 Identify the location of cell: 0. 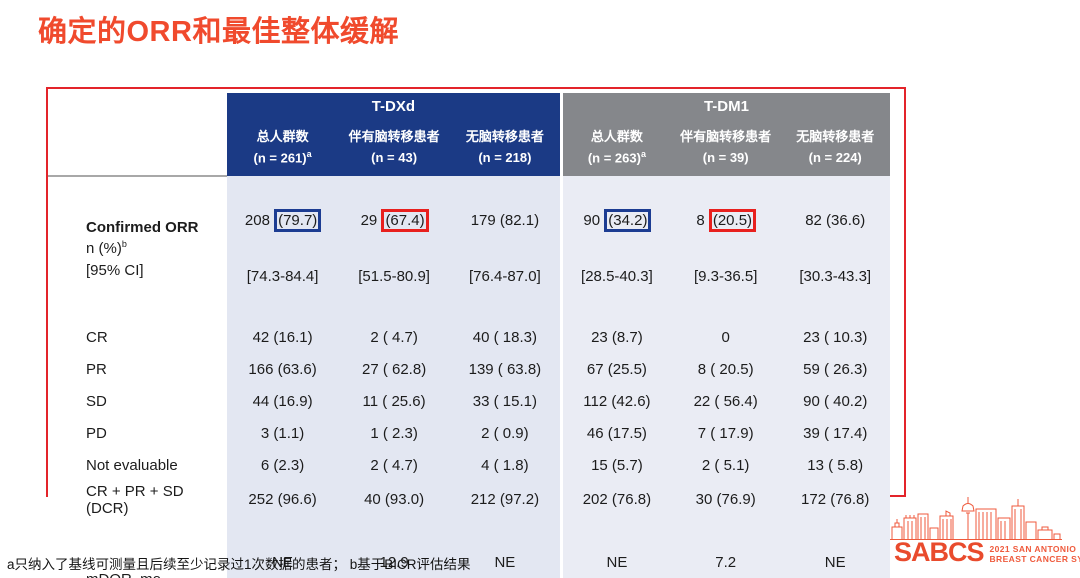
(725, 337).